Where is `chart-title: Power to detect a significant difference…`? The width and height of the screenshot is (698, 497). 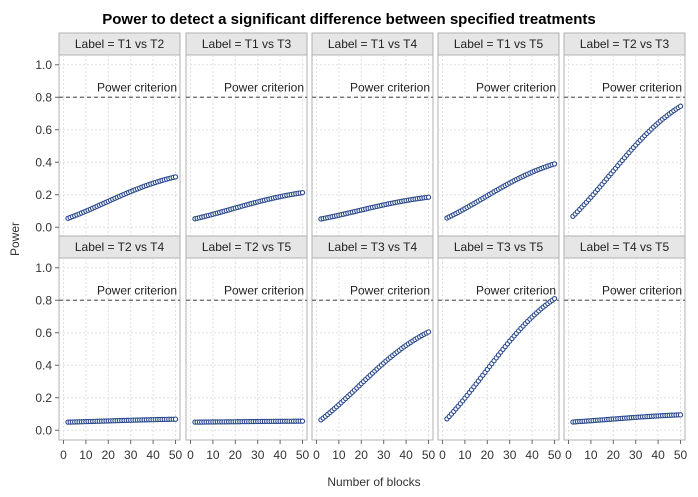 chart-title: Power to detect a significant difference… is located at coordinates (348, 19).